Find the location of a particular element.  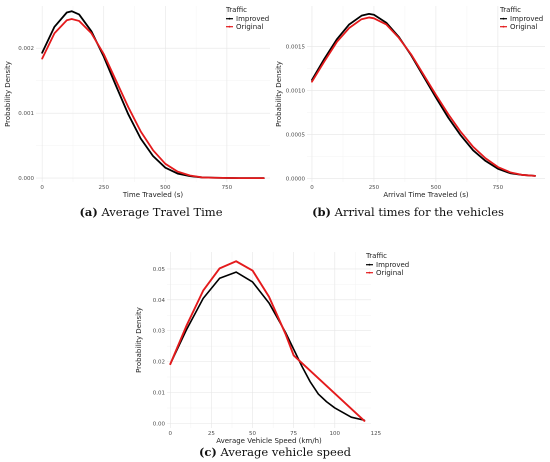

y-tick-label: 0.03 is located at coordinates (159, 332).